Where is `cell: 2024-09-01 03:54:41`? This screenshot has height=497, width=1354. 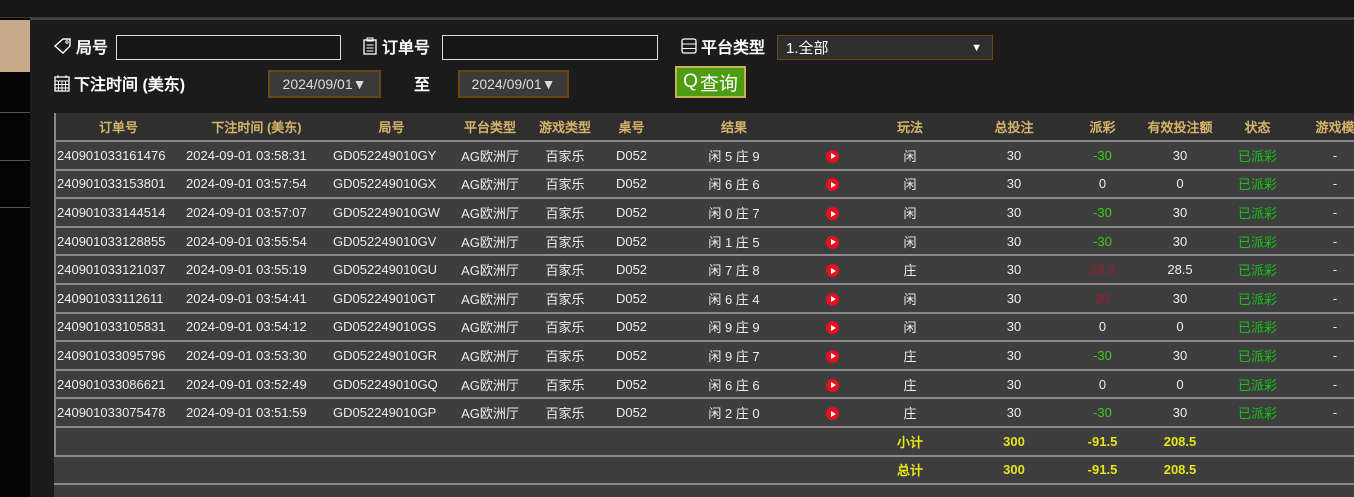
cell: 2024-09-01 03:54:41 is located at coordinates (256, 298).